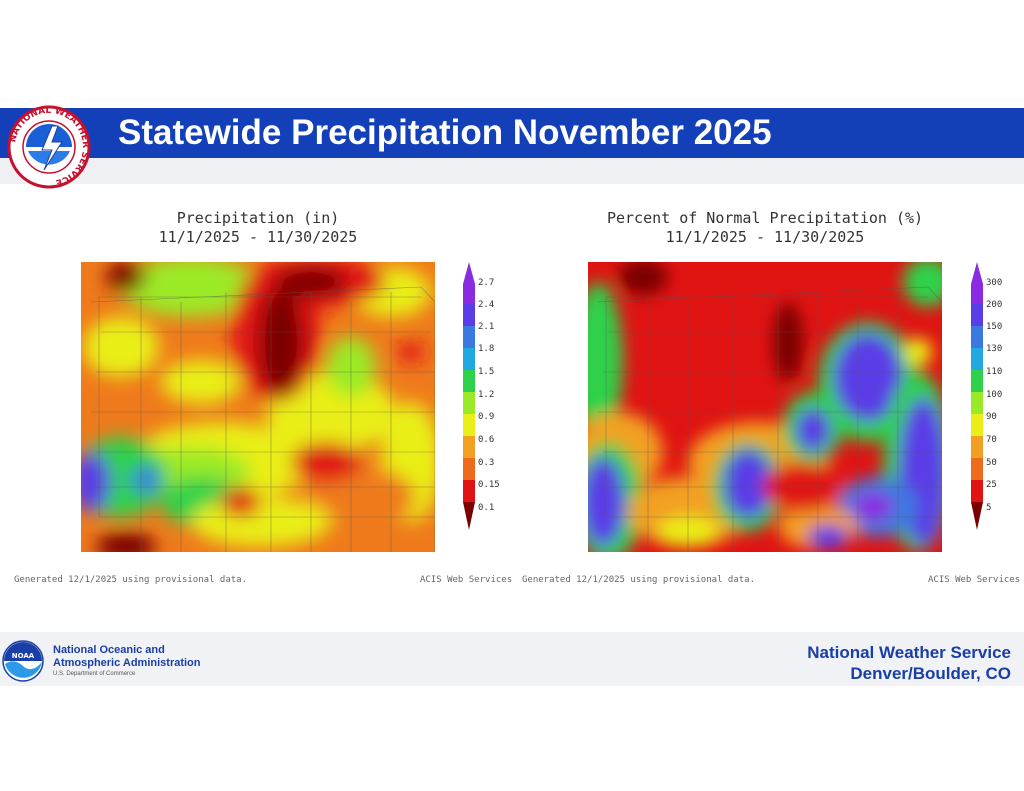 The image size is (1024, 791). What do you see at coordinates (486, 440) in the screenshot?
I see `precip-legend-label: 0.6` at bounding box center [486, 440].